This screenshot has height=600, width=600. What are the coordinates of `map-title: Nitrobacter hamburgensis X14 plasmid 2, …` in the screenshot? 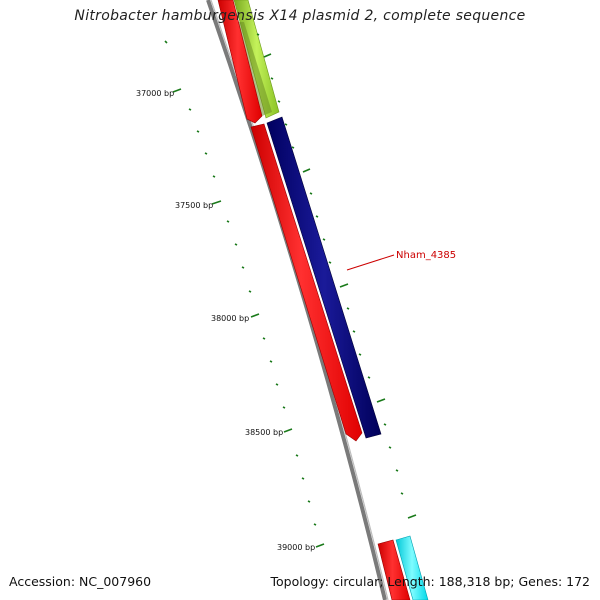 It's located at (300, 16).